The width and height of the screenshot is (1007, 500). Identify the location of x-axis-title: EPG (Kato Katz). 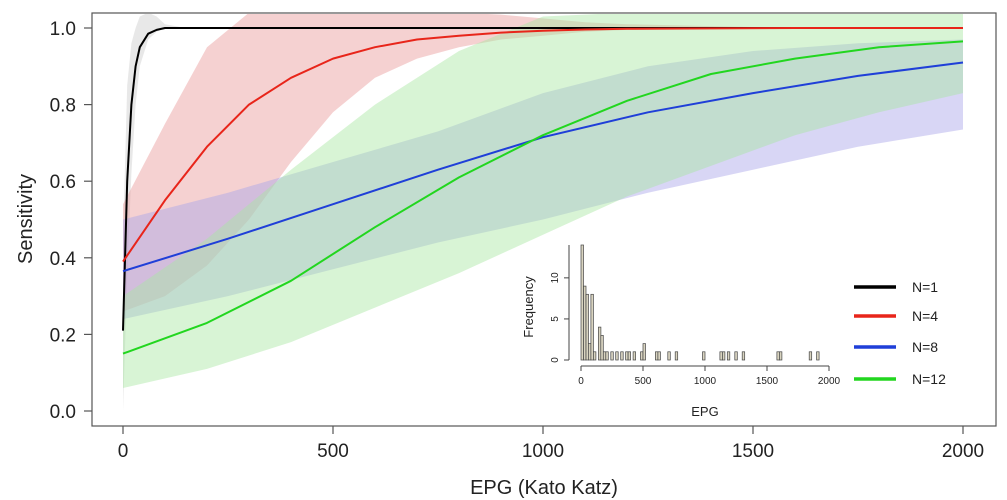
(544, 488).